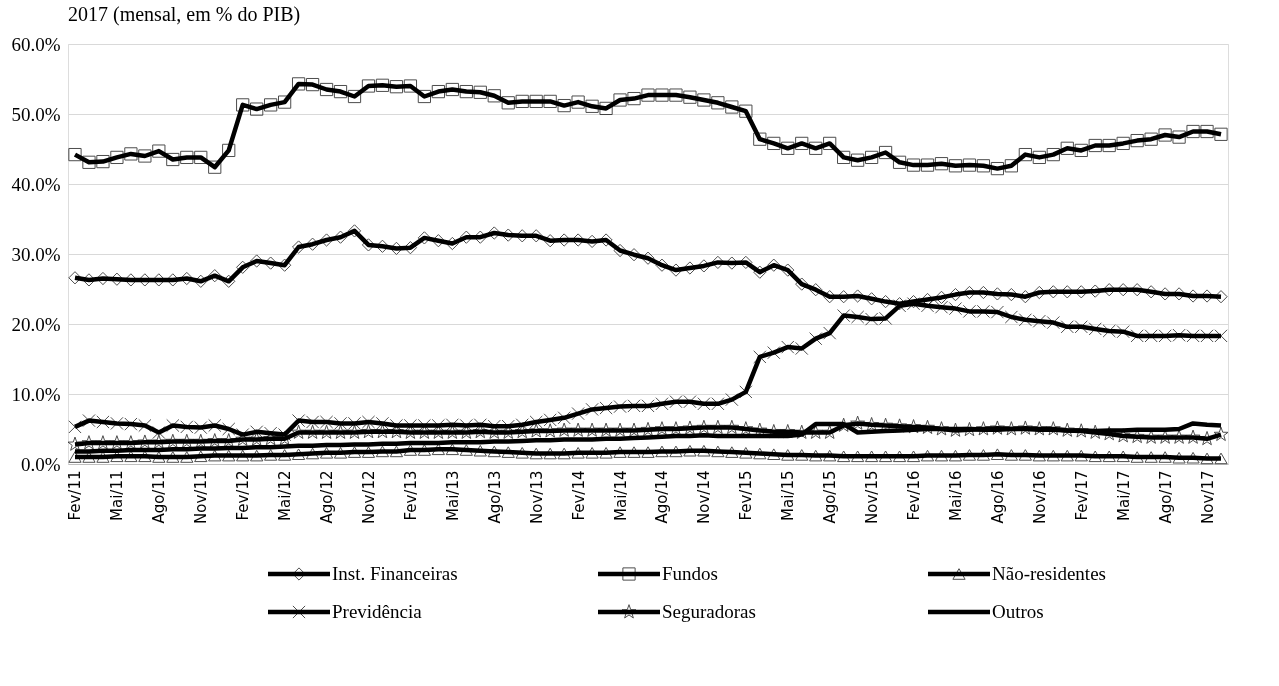  What do you see at coordinates (872, 497) in the screenshot?
I see `x-tick-label: Nov/15` at bounding box center [872, 497].